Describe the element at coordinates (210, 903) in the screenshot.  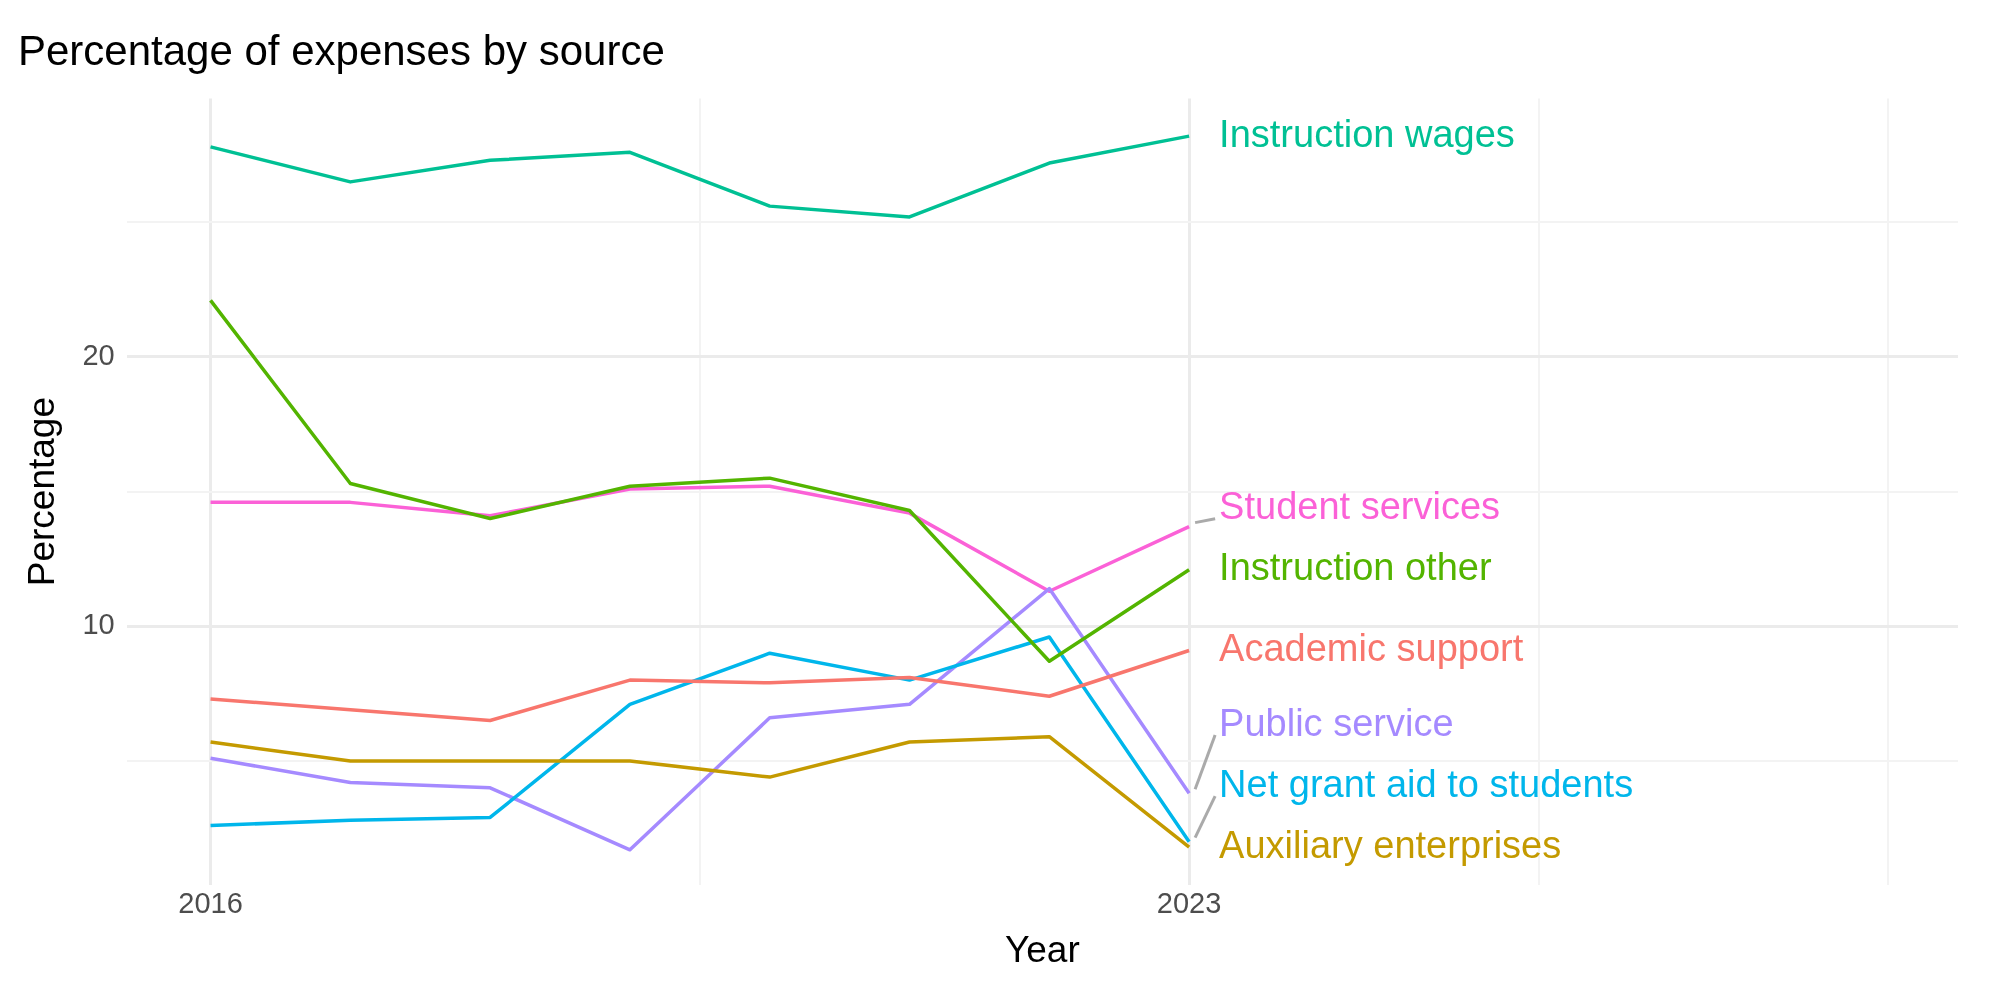
I see `x-tick-label: 2016` at that location.